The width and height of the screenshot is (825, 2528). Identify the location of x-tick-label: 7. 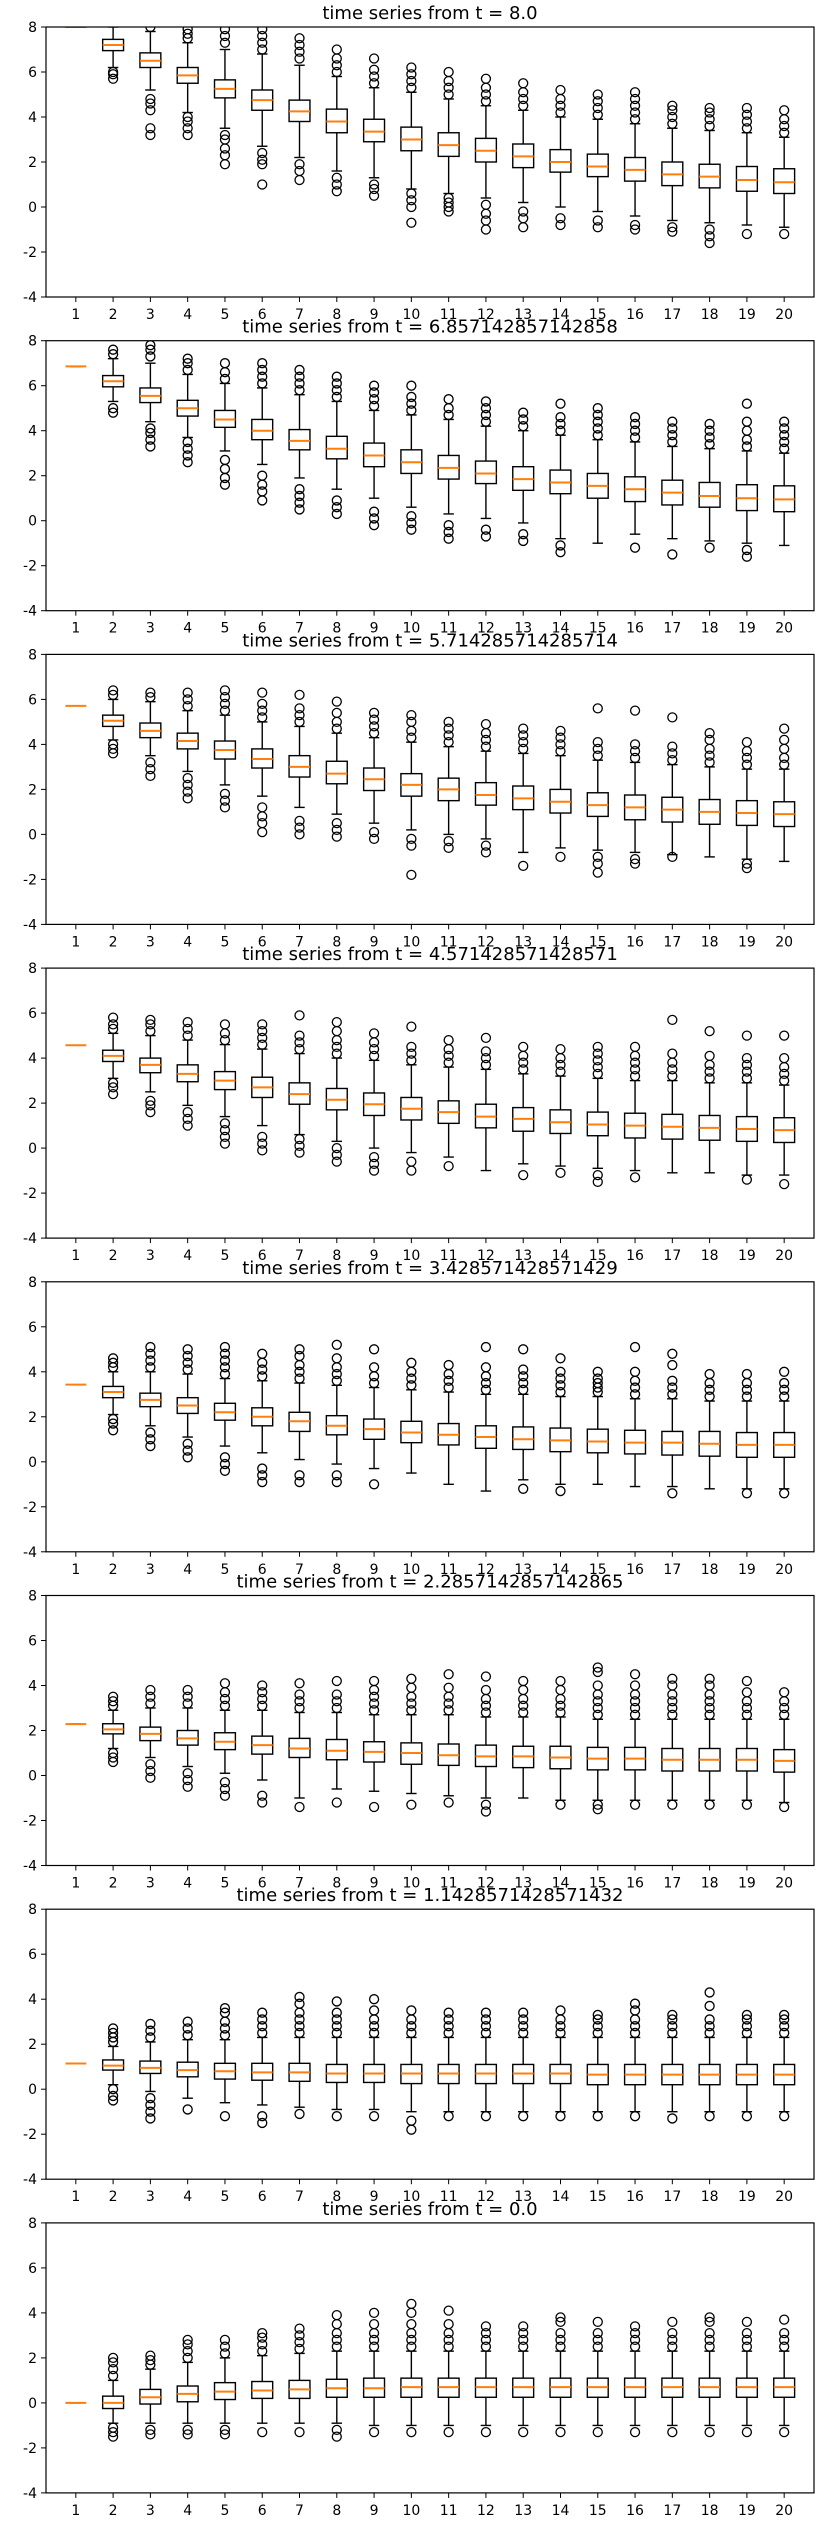
(299, 942).